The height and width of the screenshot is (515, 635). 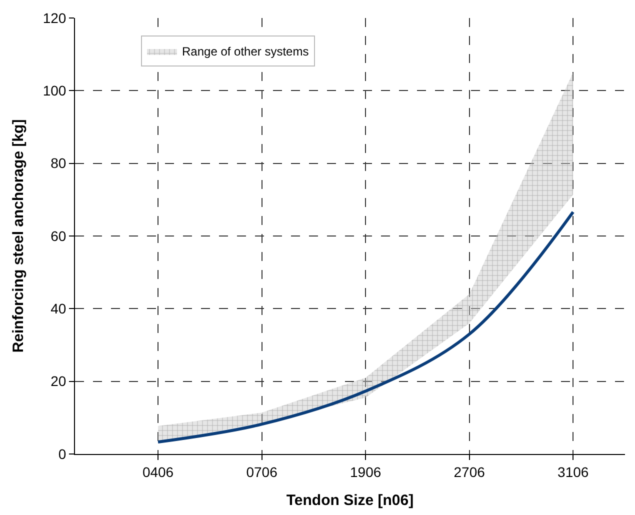 What do you see at coordinates (58, 163) in the screenshot?
I see `y-tick-label: 80` at bounding box center [58, 163].